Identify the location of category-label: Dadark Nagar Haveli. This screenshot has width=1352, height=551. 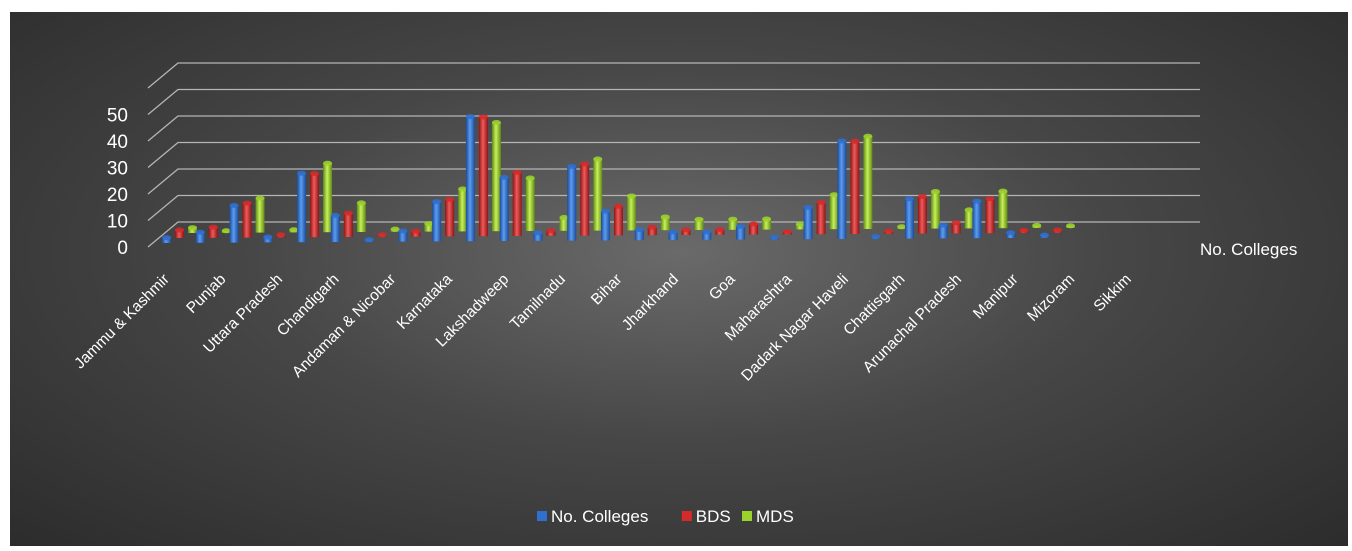
(795, 328).